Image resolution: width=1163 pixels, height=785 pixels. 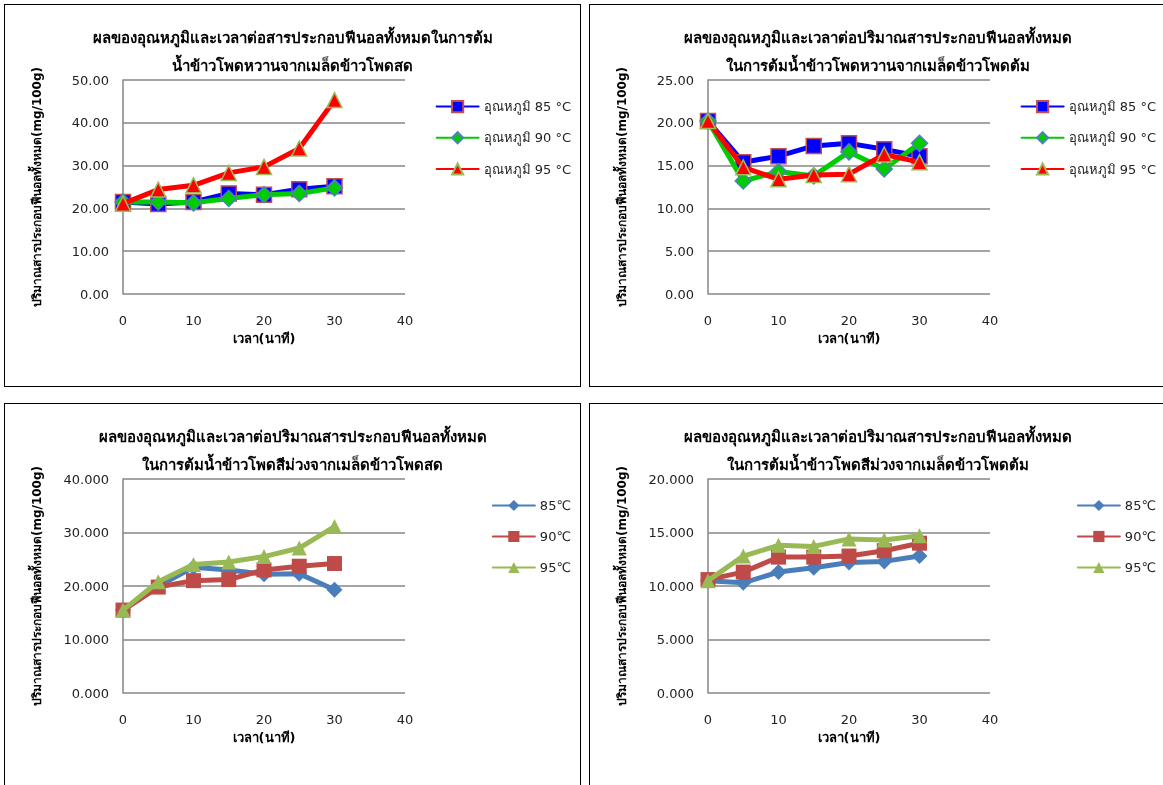 I want to click on y-tick-label: 25.00, so click(x=675, y=80).